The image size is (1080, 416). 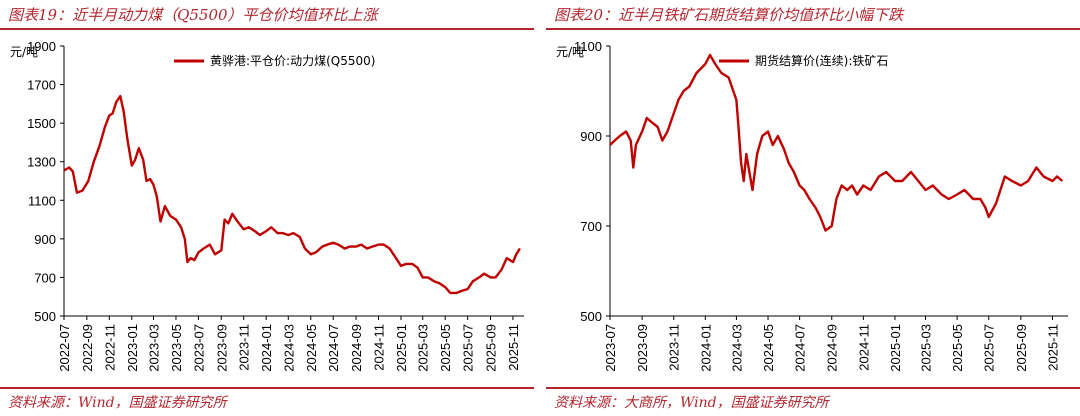 What do you see at coordinates (292, 61) in the screenshot?
I see `legend-label: 黄骅港:平仓价:动力煤(Q5500)` at bounding box center [292, 61].